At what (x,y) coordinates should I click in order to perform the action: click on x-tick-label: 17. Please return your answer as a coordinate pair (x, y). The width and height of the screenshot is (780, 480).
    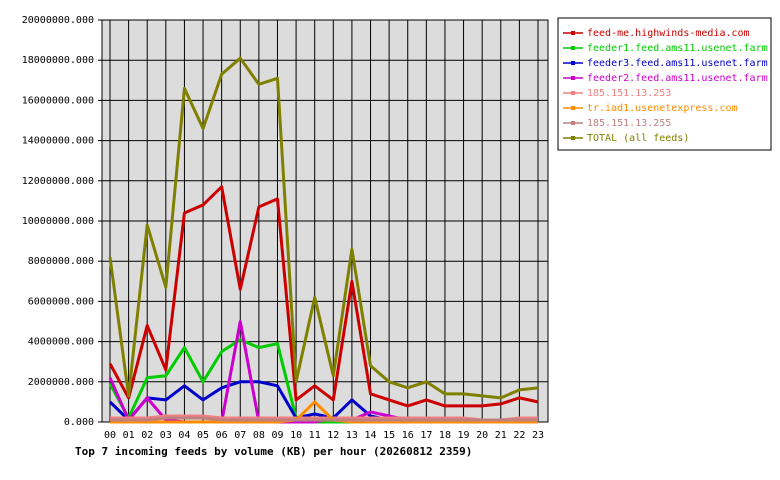
    Looking at the image, I should click on (426, 435).